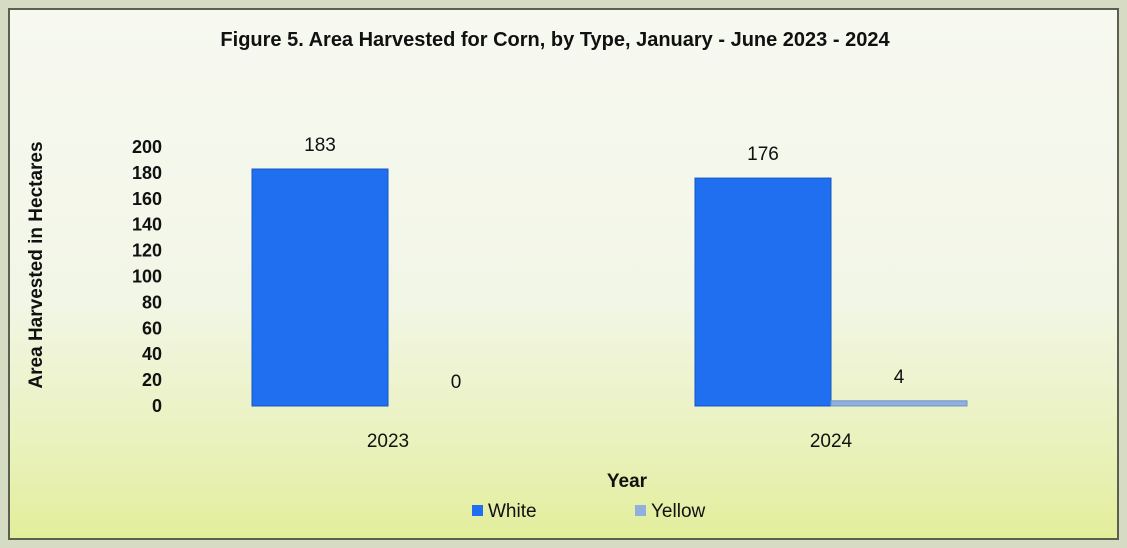  I want to click on y-tick-label: 80, so click(152, 302).